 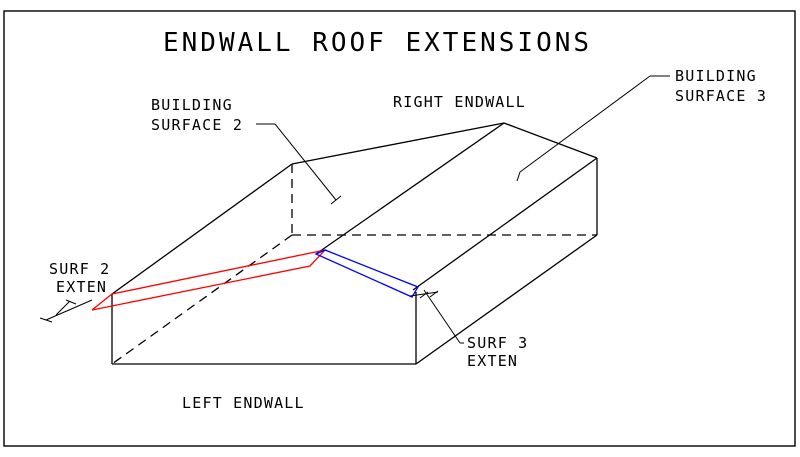 I want to click on label-building-surface-2-l1: BUILDING, so click(x=192, y=105).